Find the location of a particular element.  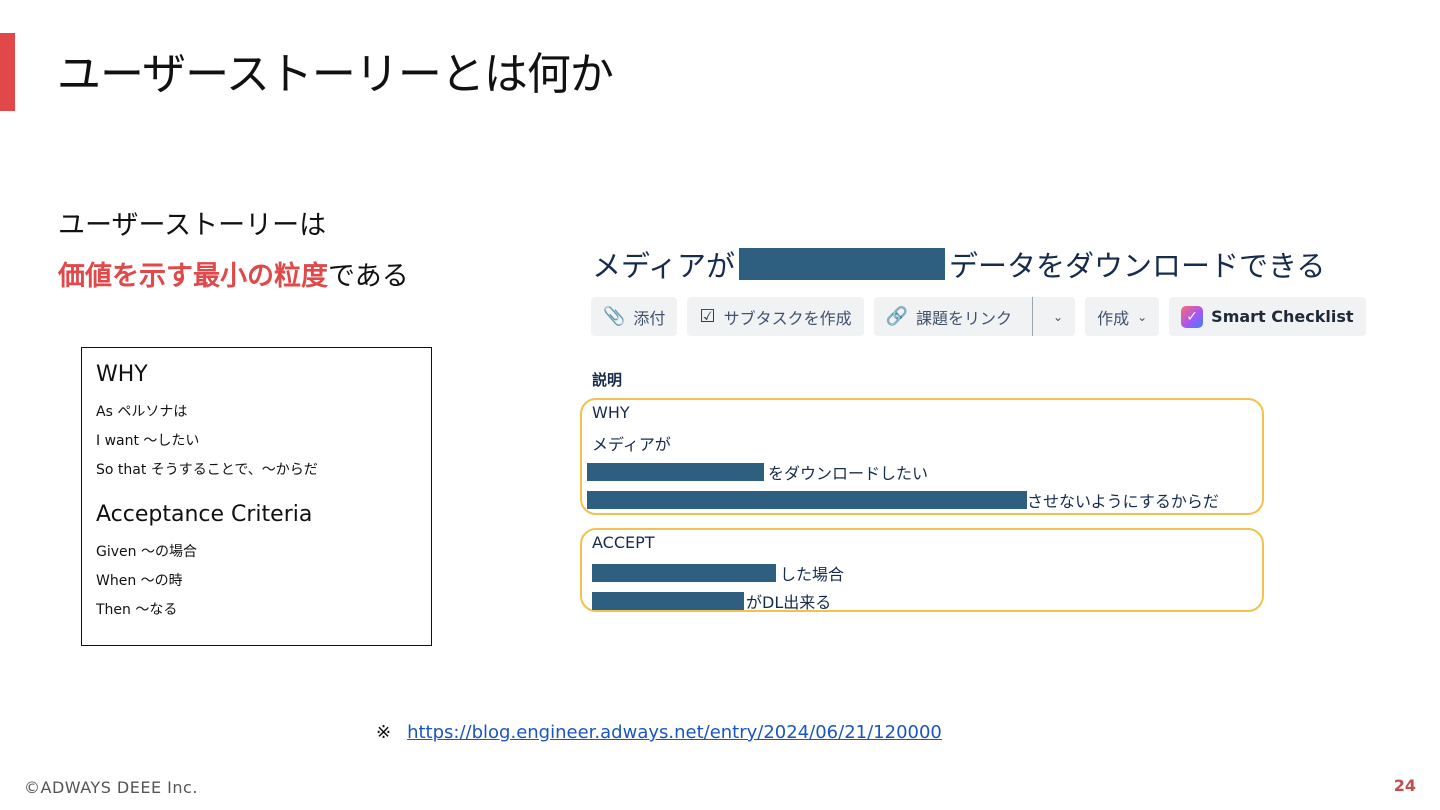

checkbox-icon: ☑ is located at coordinates (707, 316).